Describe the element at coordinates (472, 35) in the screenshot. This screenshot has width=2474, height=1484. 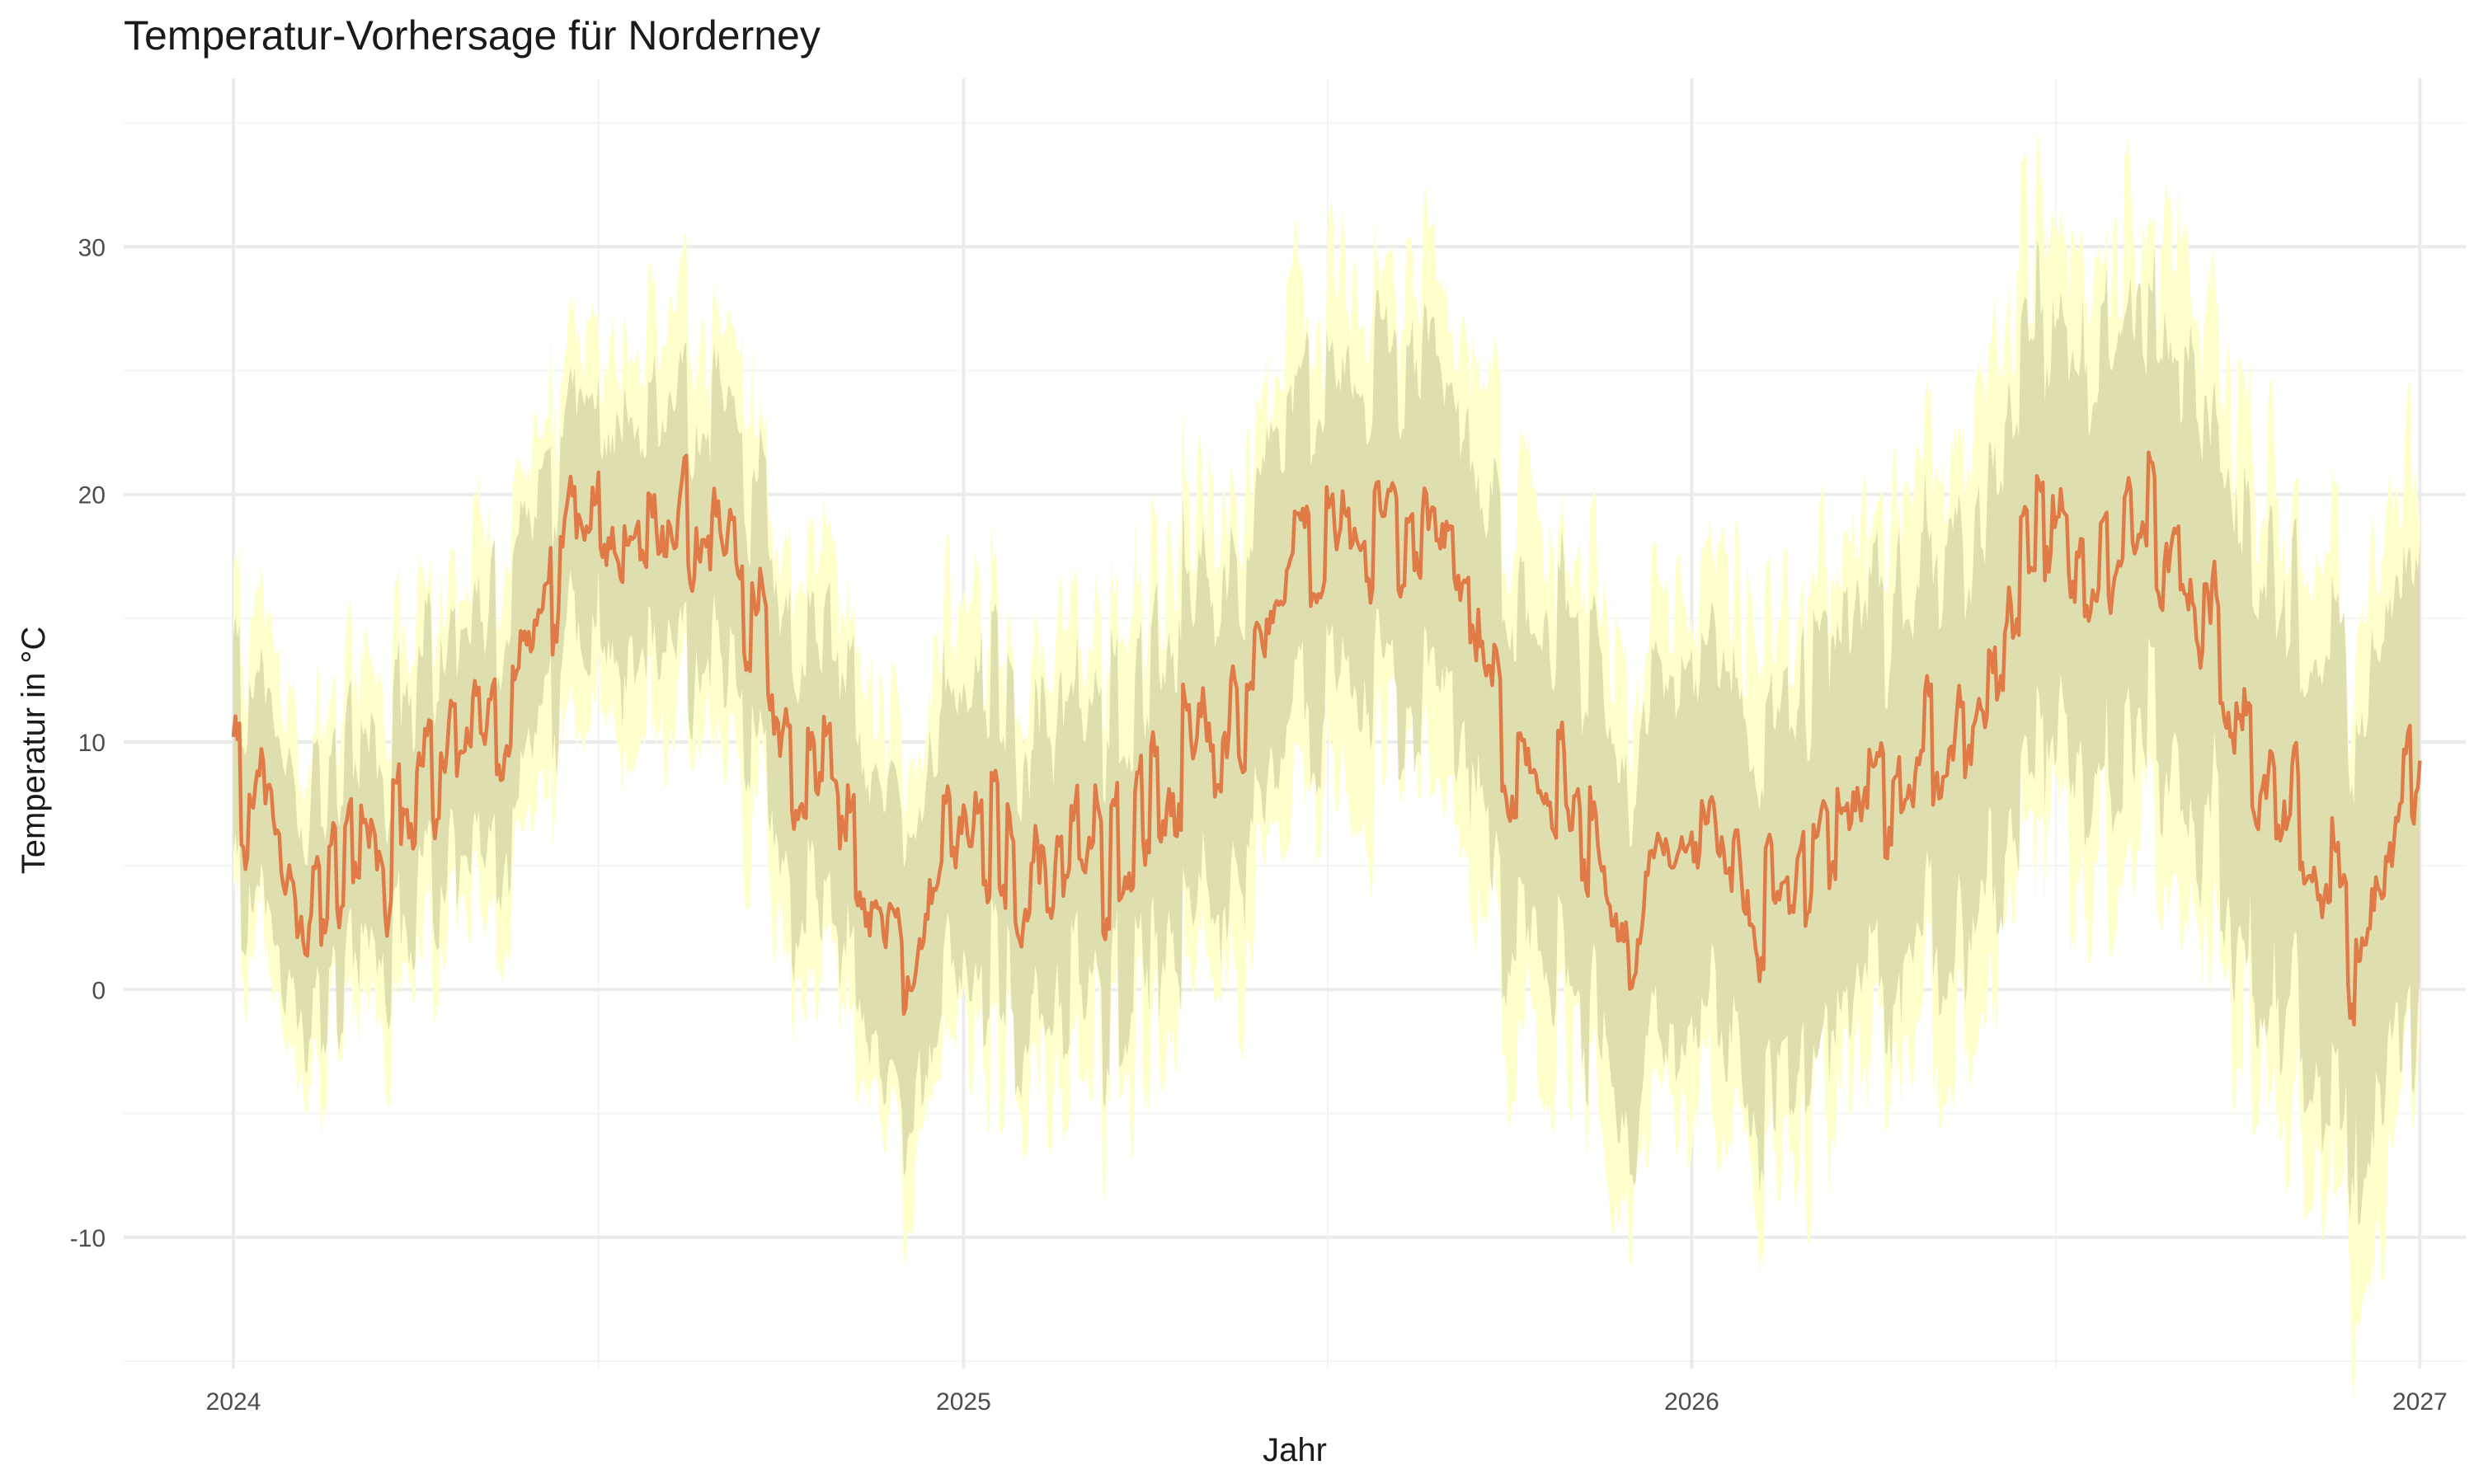
I see `chart-title: Temperatur-Vorhersage für Norderney` at that location.